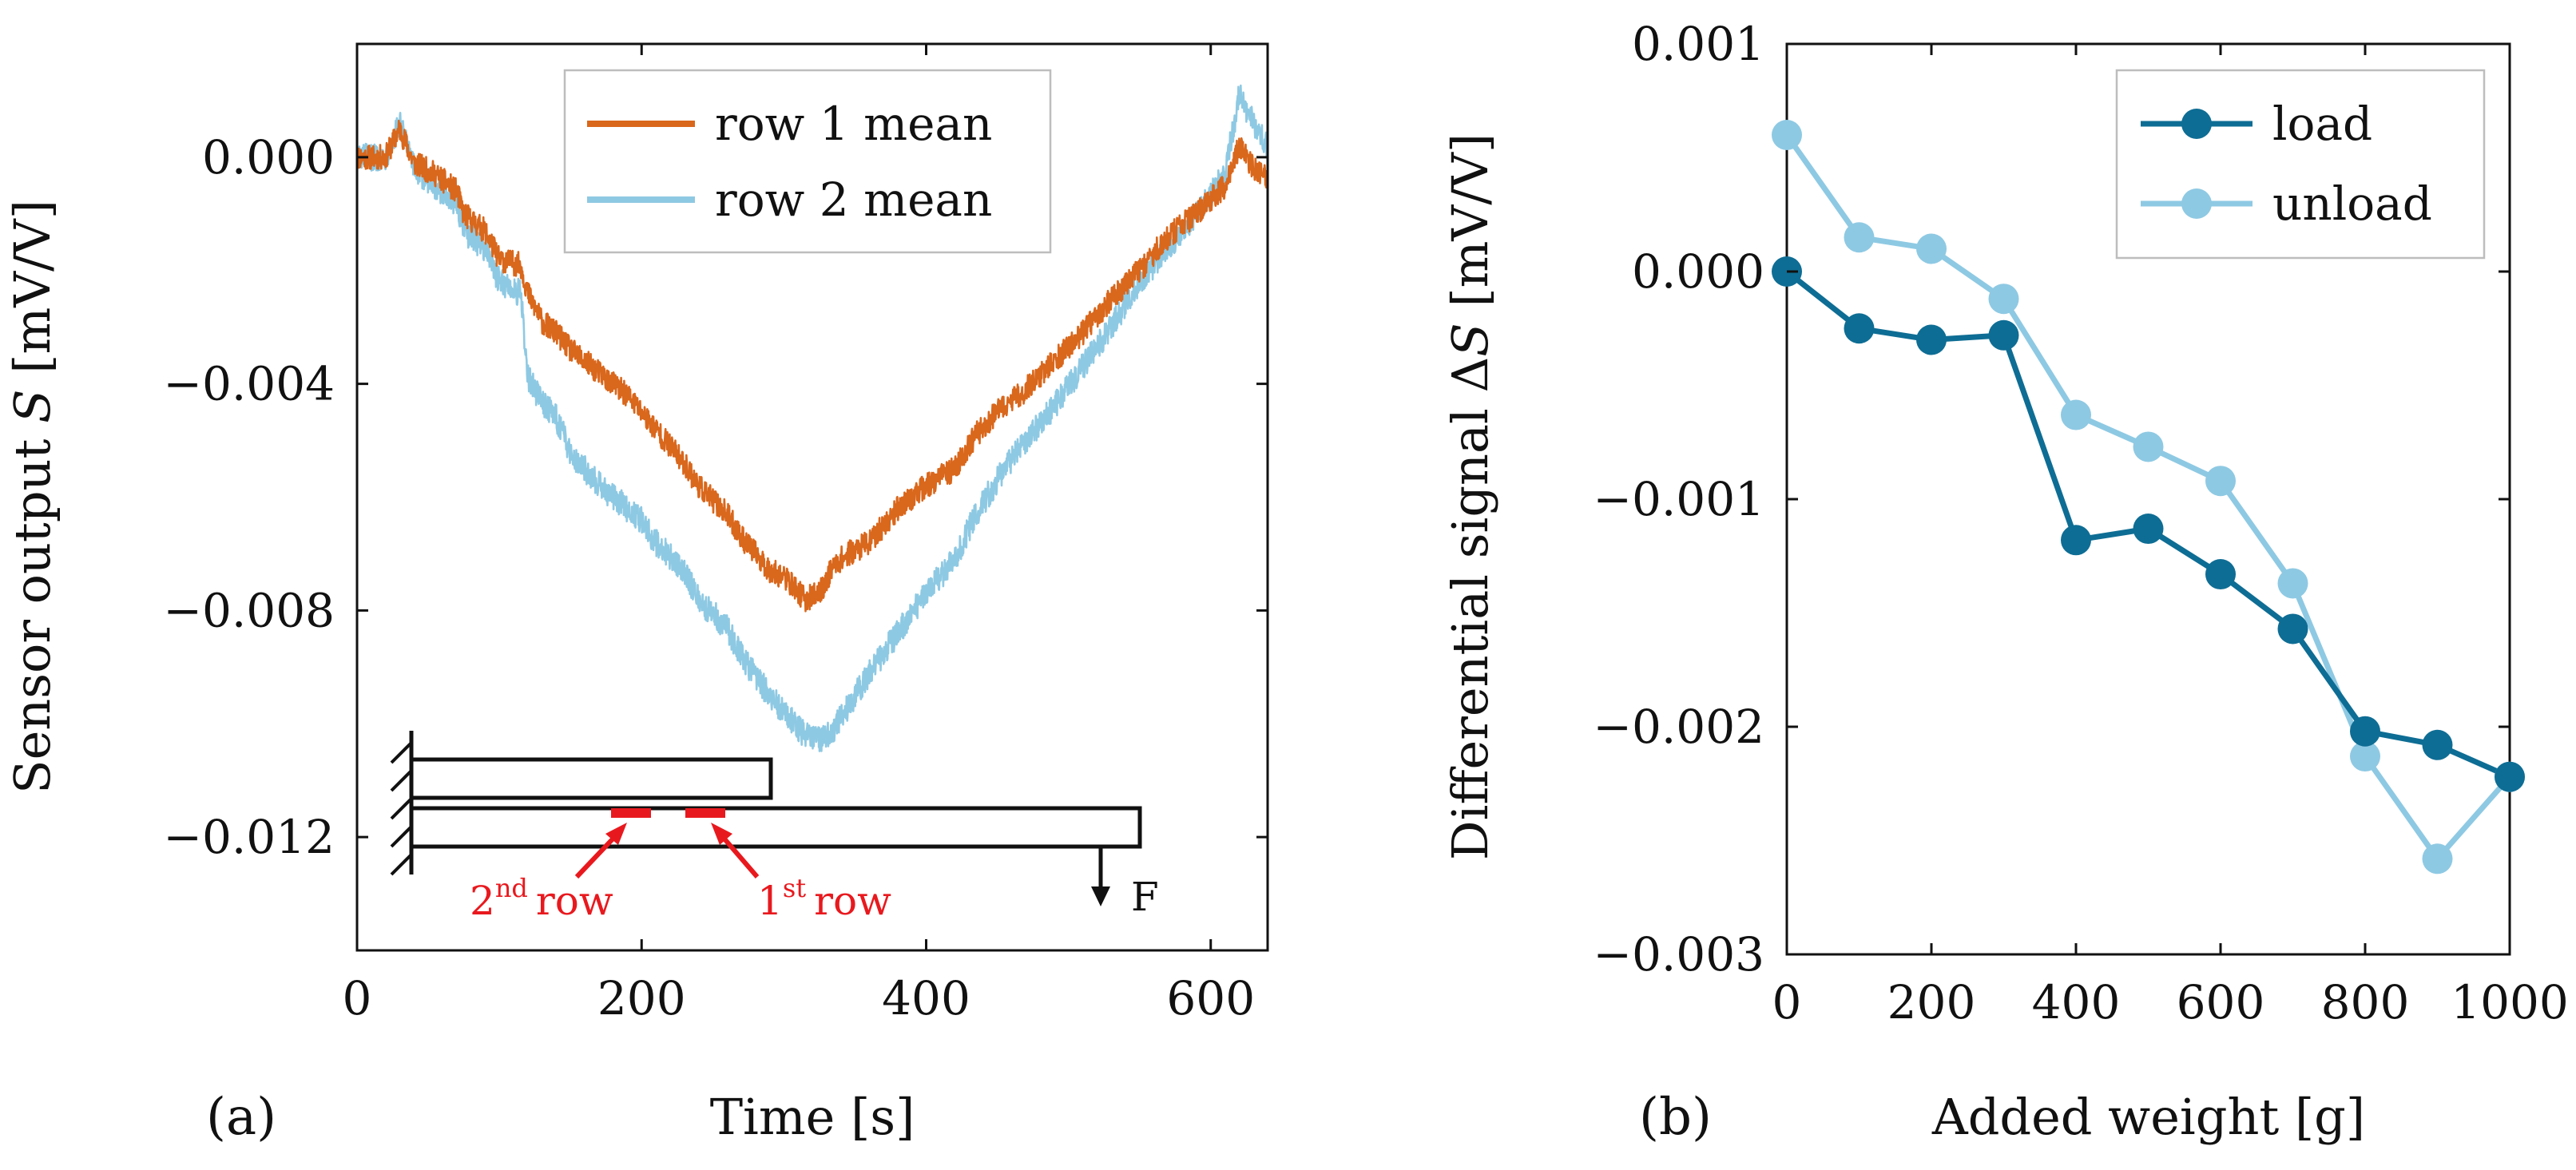 The width and height of the screenshot is (2576, 1170). What do you see at coordinates (1100, 896) in the screenshot?
I see `inset-force-arrowhead` at bounding box center [1100, 896].